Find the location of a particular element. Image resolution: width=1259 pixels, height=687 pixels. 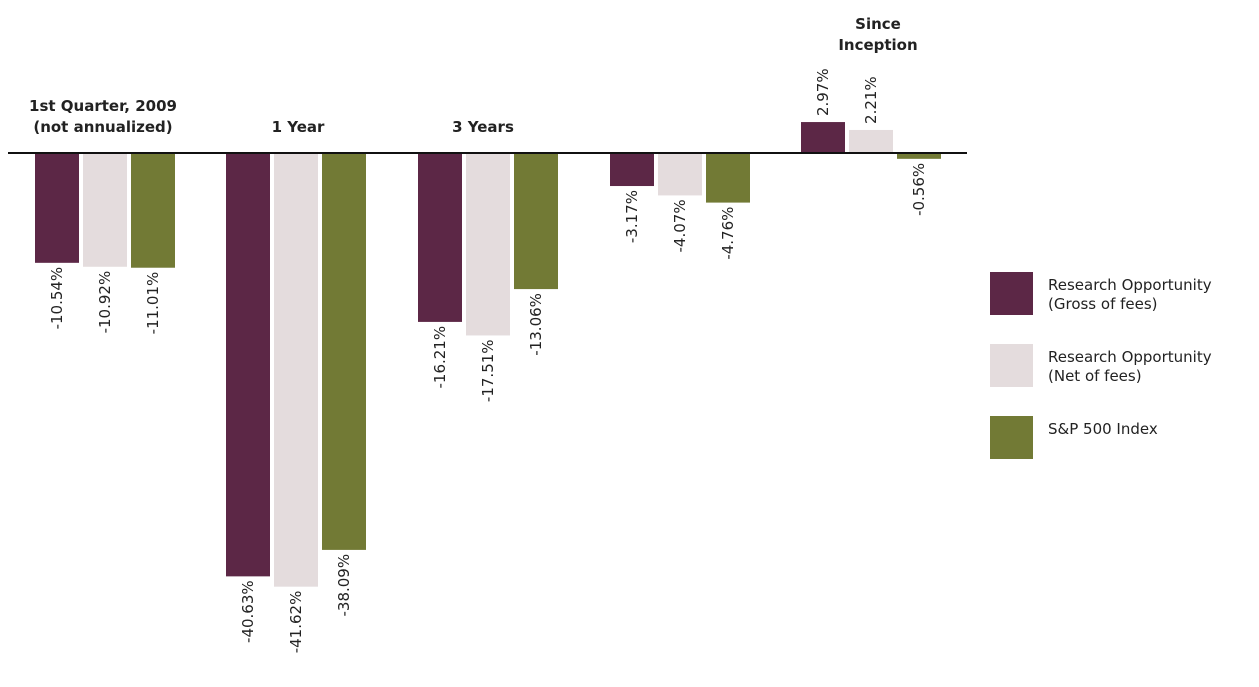

category-label: 3 Years is located at coordinates (483, 127).